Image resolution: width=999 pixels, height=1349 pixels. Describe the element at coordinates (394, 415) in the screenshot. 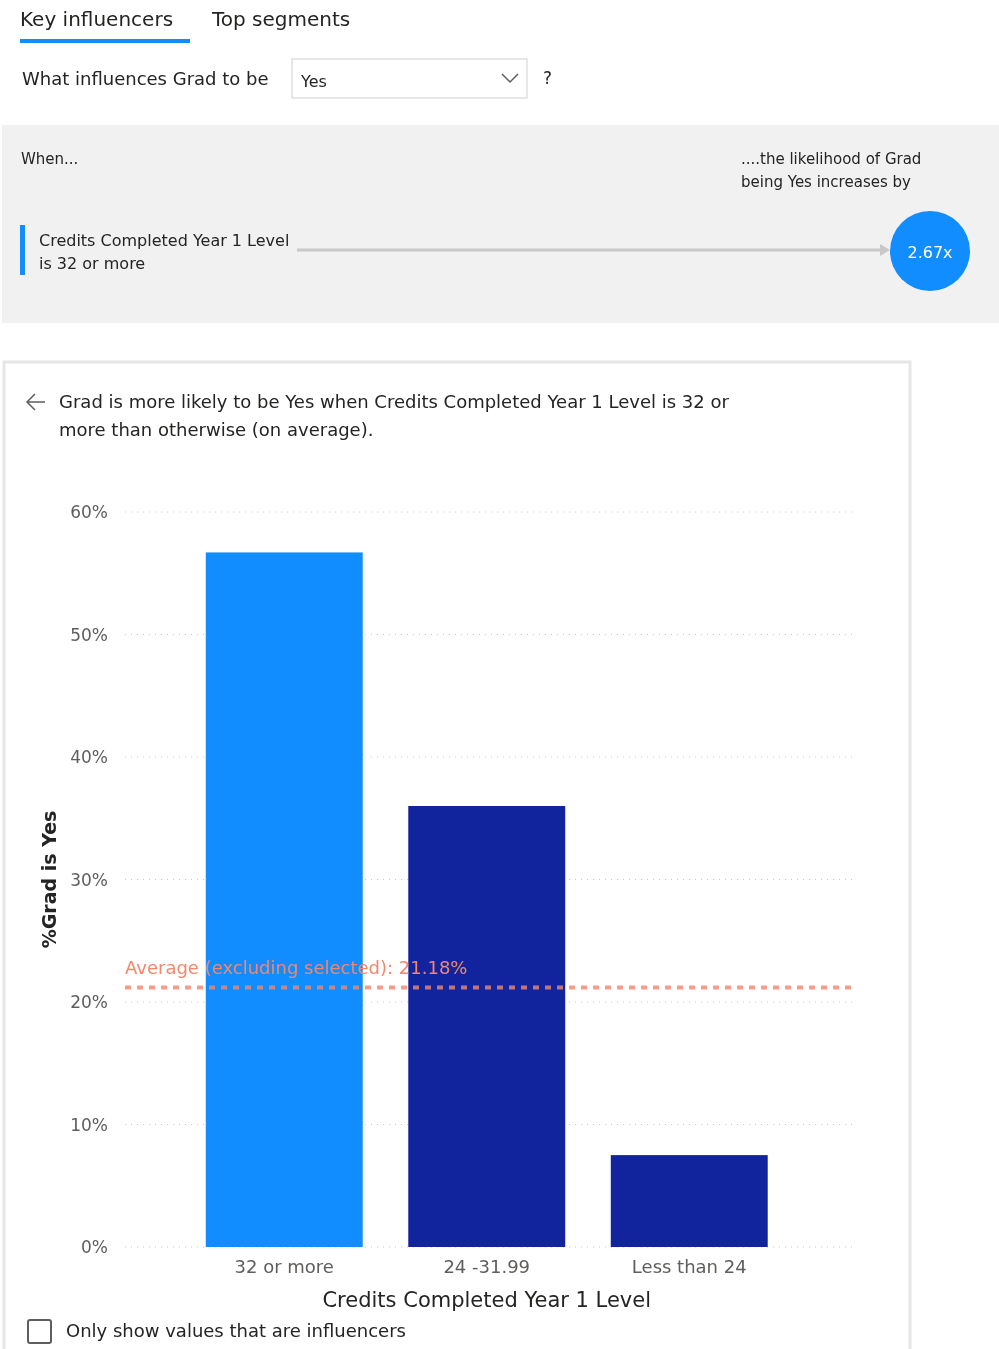

I see `chart-title: Grad is more likely to be Yes when Credits Completed Year 1 Level is 32 or more than otherwise (on average).` at that location.